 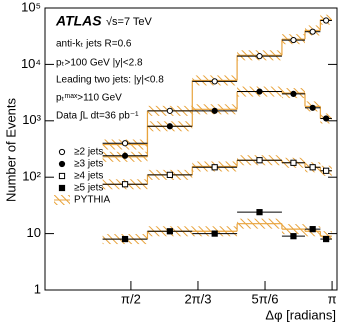 What do you see at coordinates (10, 149) in the screenshot?
I see `y-axis-title: Number of Events` at bounding box center [10, 149].